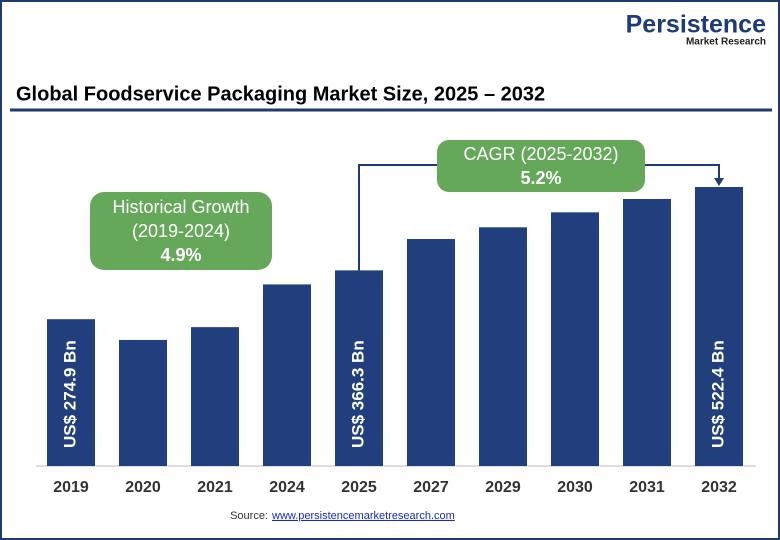 Image resolution: width=780 pixels, height=540 pixels. What do you see at coordinates (717, 394) in the screenshot?
I see `value-label: US$ 522.4 Bn` at bounding box center [717, 394].